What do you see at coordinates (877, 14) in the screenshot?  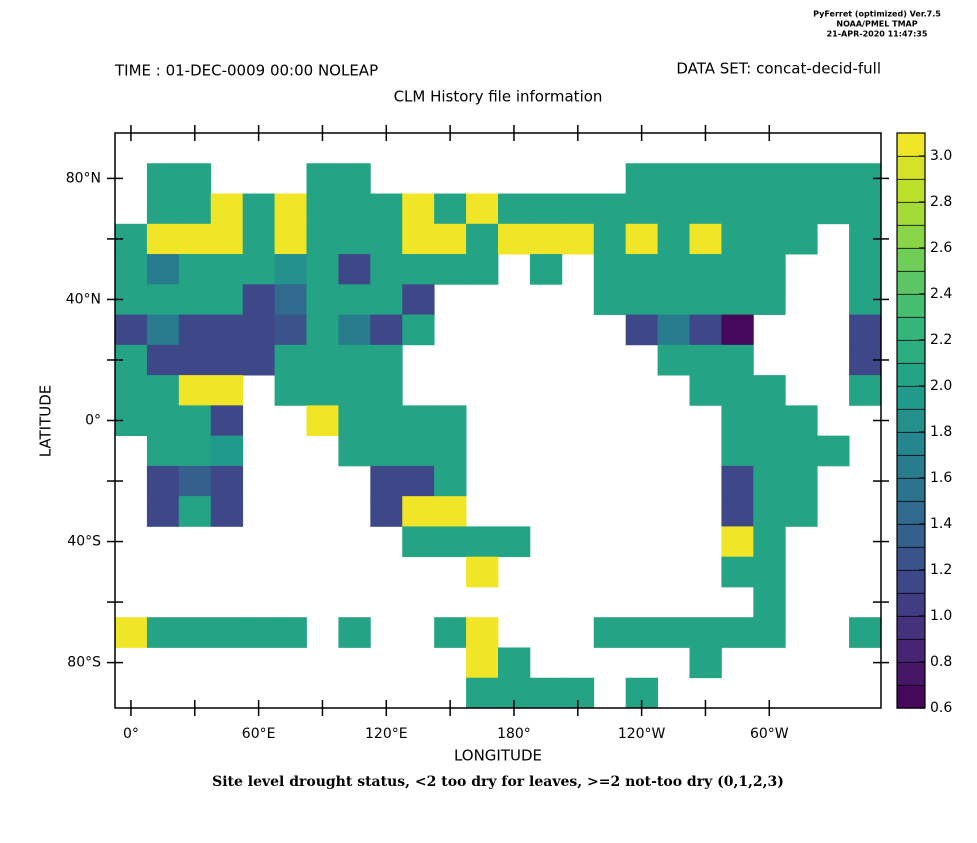 I see `header-line: PyFerret (optimized) Ver.7.5` at bounding box center [877, 14].